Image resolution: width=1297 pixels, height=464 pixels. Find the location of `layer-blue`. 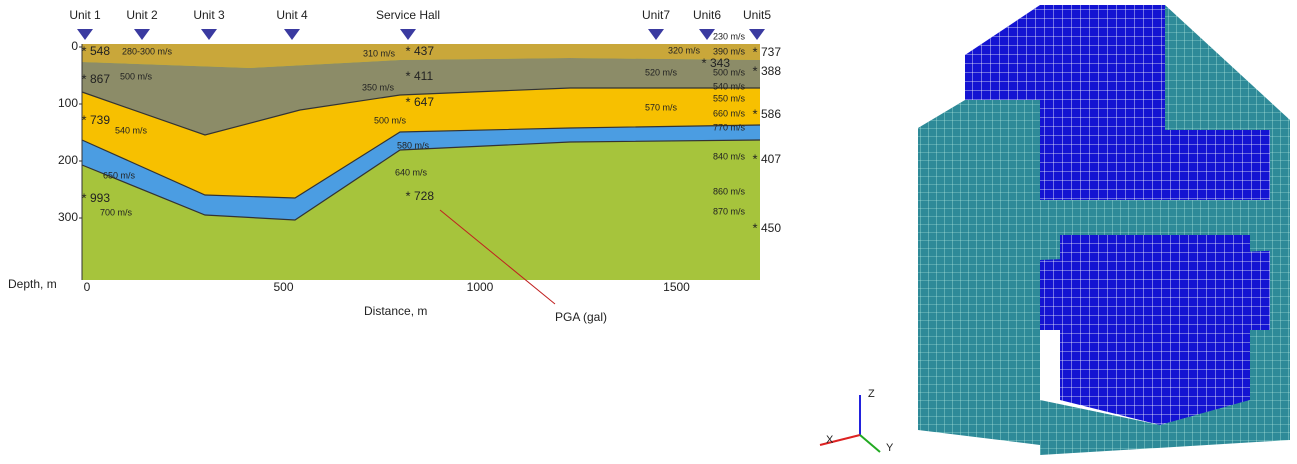

layer-blue is located at coordinates (421, 172).